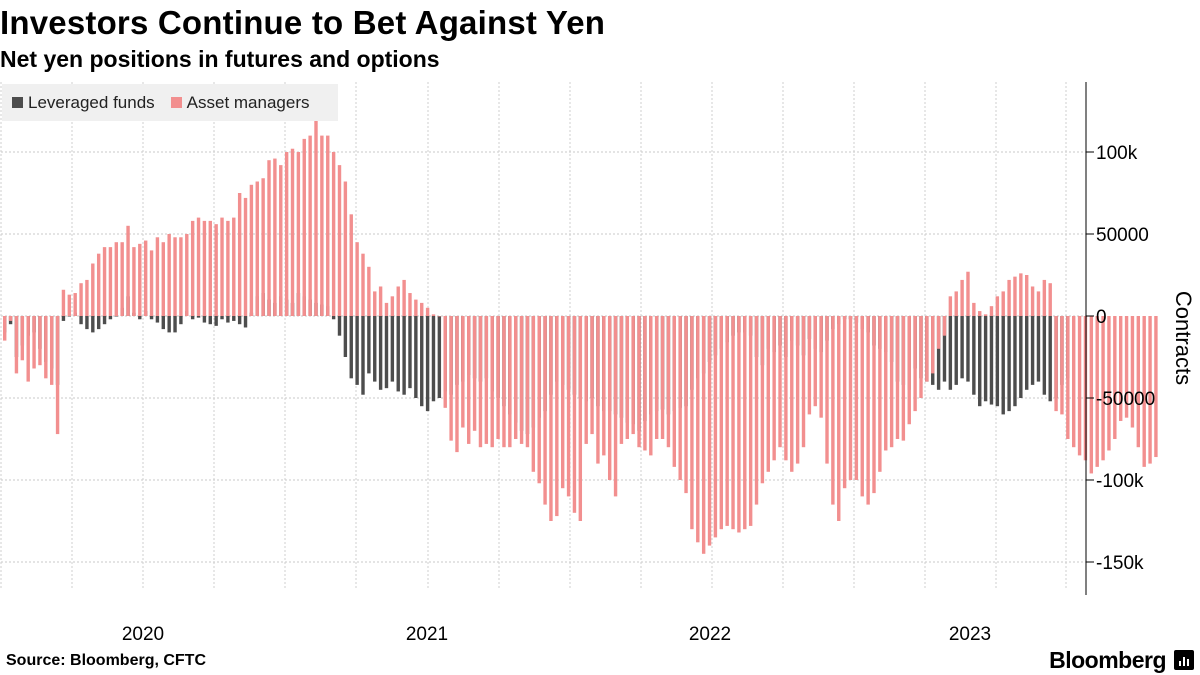 The width and height of the screenshot is (1200, 675). I want to click on y-axis-title: Contracts, so click(1183, 338).